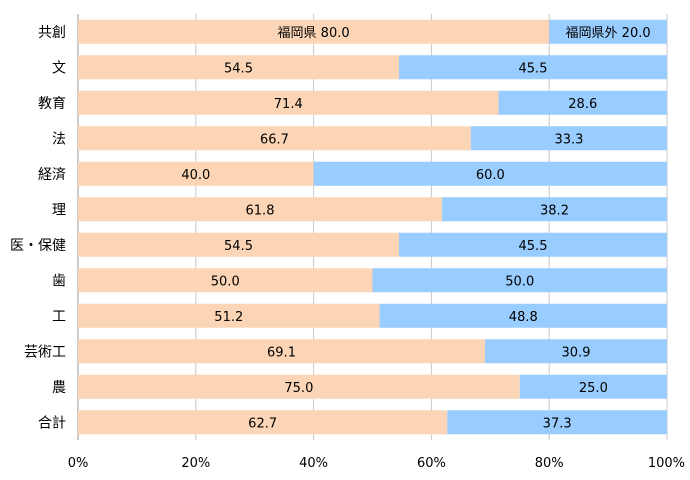 The width and height of the screenshot is (690, 480). I want to click on x-tick-label: 20%, so click(195, 463).